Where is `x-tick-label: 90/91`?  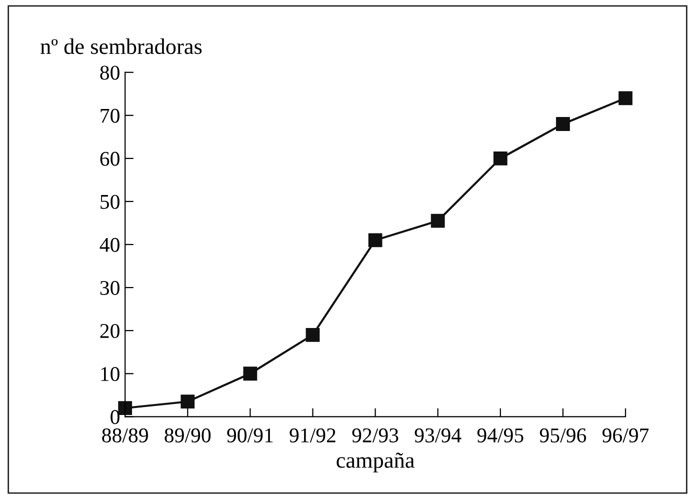
x-tick-label: 90/91 is located at coordinates (250, 435).